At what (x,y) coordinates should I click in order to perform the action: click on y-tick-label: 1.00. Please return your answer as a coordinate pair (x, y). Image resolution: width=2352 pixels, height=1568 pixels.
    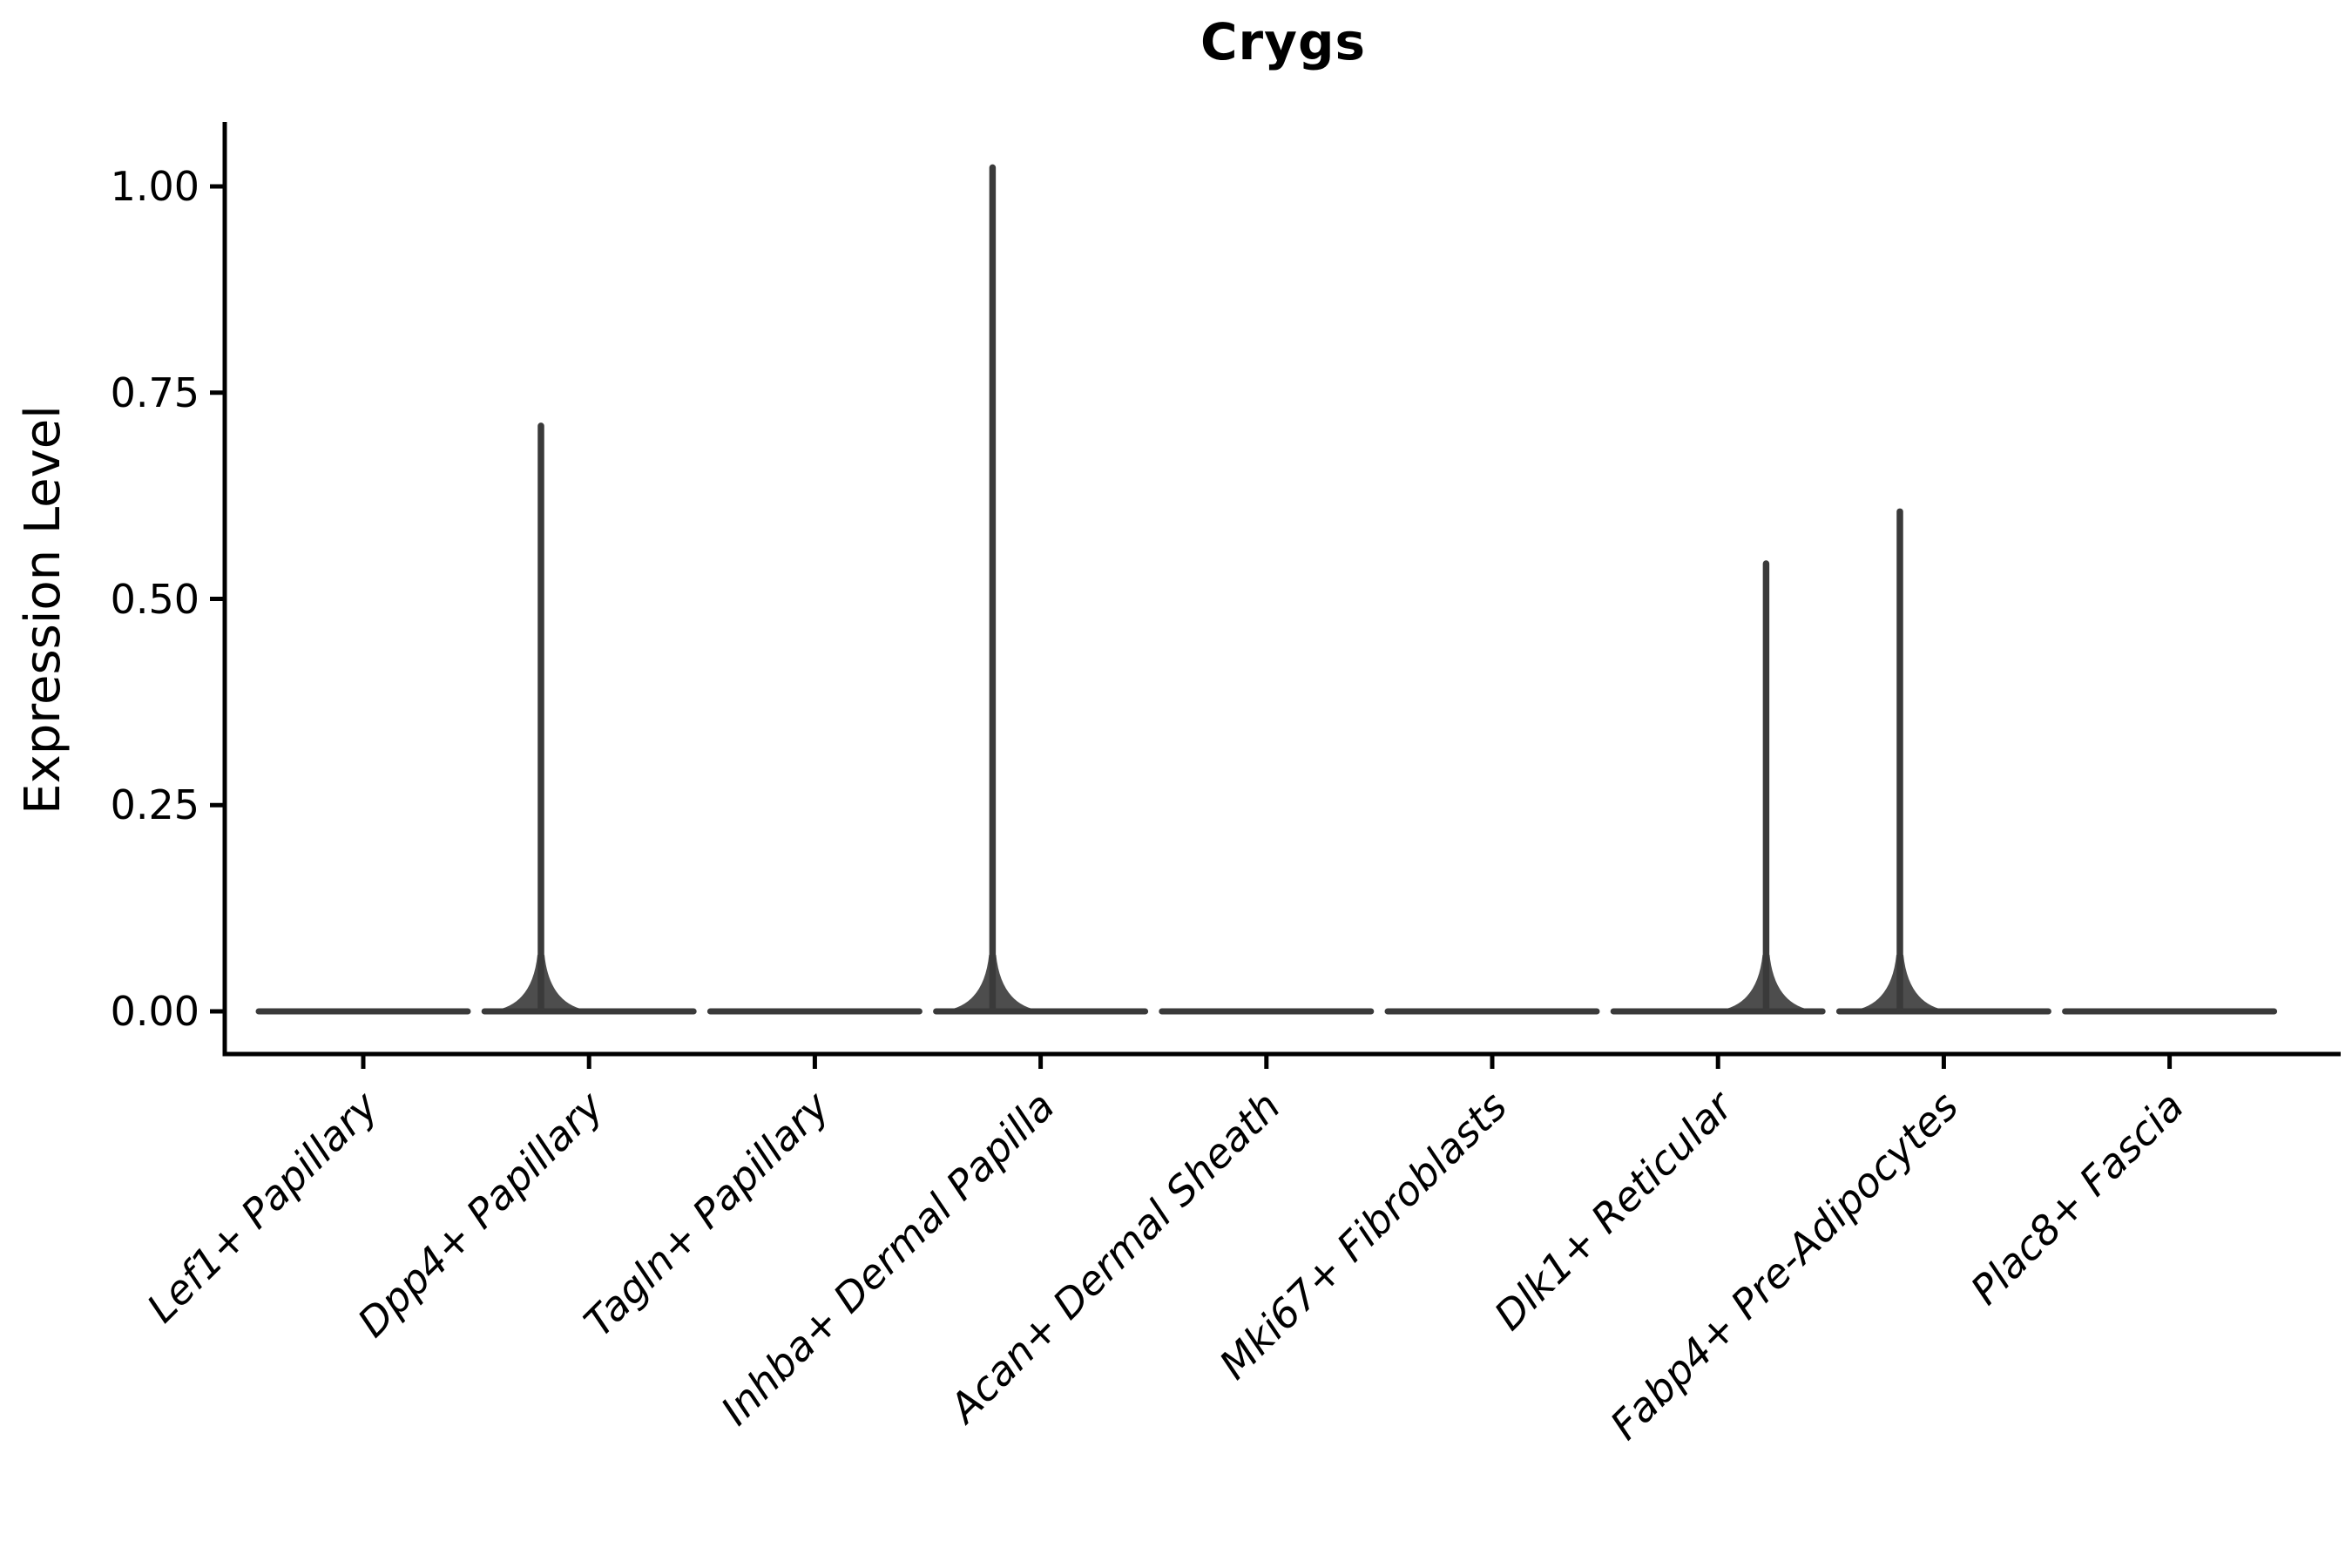
    Looking at the image, I should click on (154, 186).